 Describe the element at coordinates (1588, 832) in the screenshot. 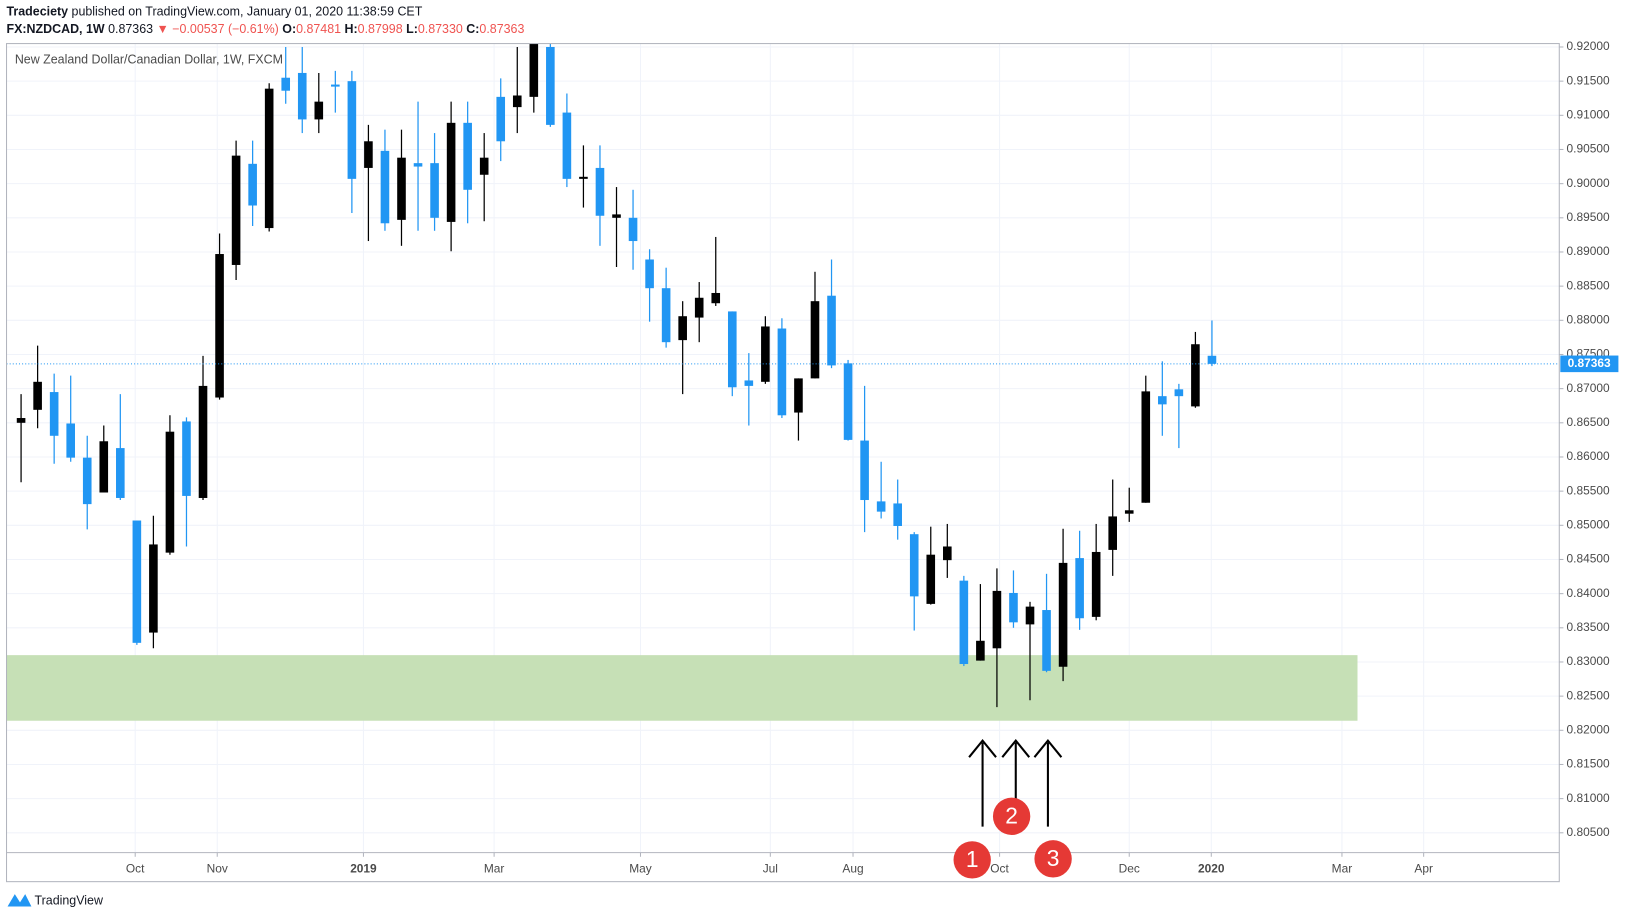

I see `y-tick-label: 0.80500` at that location.